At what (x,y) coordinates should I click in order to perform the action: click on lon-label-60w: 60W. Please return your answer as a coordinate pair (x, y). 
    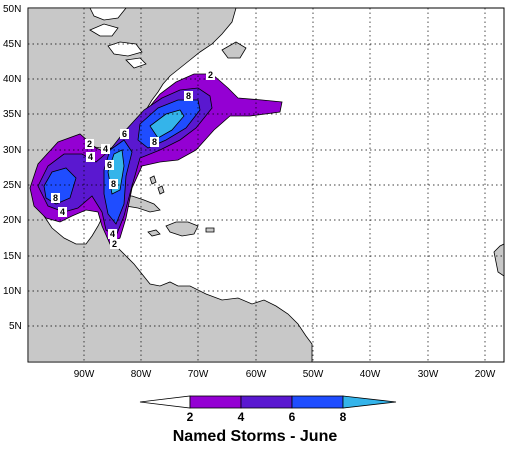
    Looking at the image, I should click on (256, 374).